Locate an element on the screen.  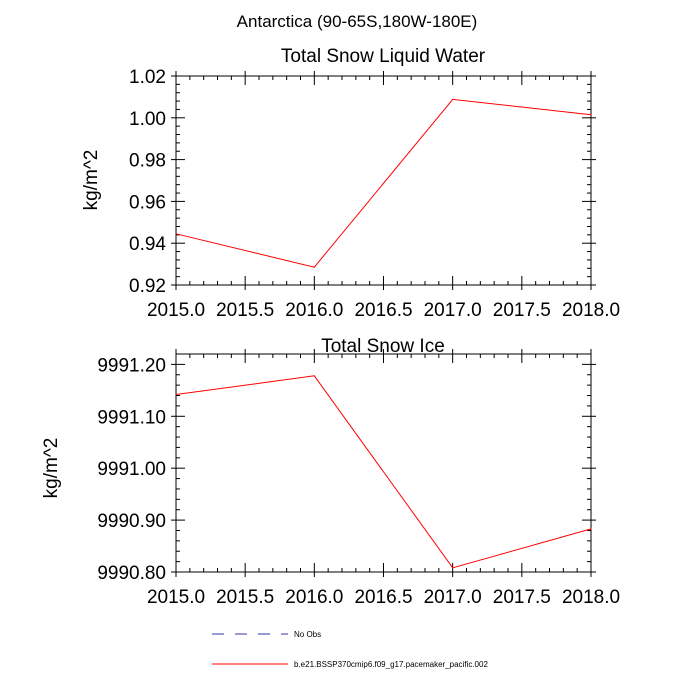
y-tick-label: 1.00 is located at coordinates (147, 119).